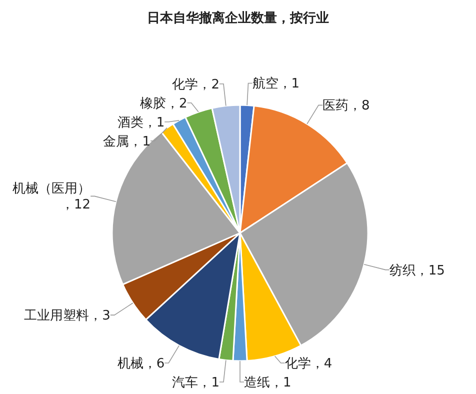  Describe the element at coordinates (238, 18) in the screenshot. I see `chart-title: 日本自华撤离企业数量，按行业` at that location.